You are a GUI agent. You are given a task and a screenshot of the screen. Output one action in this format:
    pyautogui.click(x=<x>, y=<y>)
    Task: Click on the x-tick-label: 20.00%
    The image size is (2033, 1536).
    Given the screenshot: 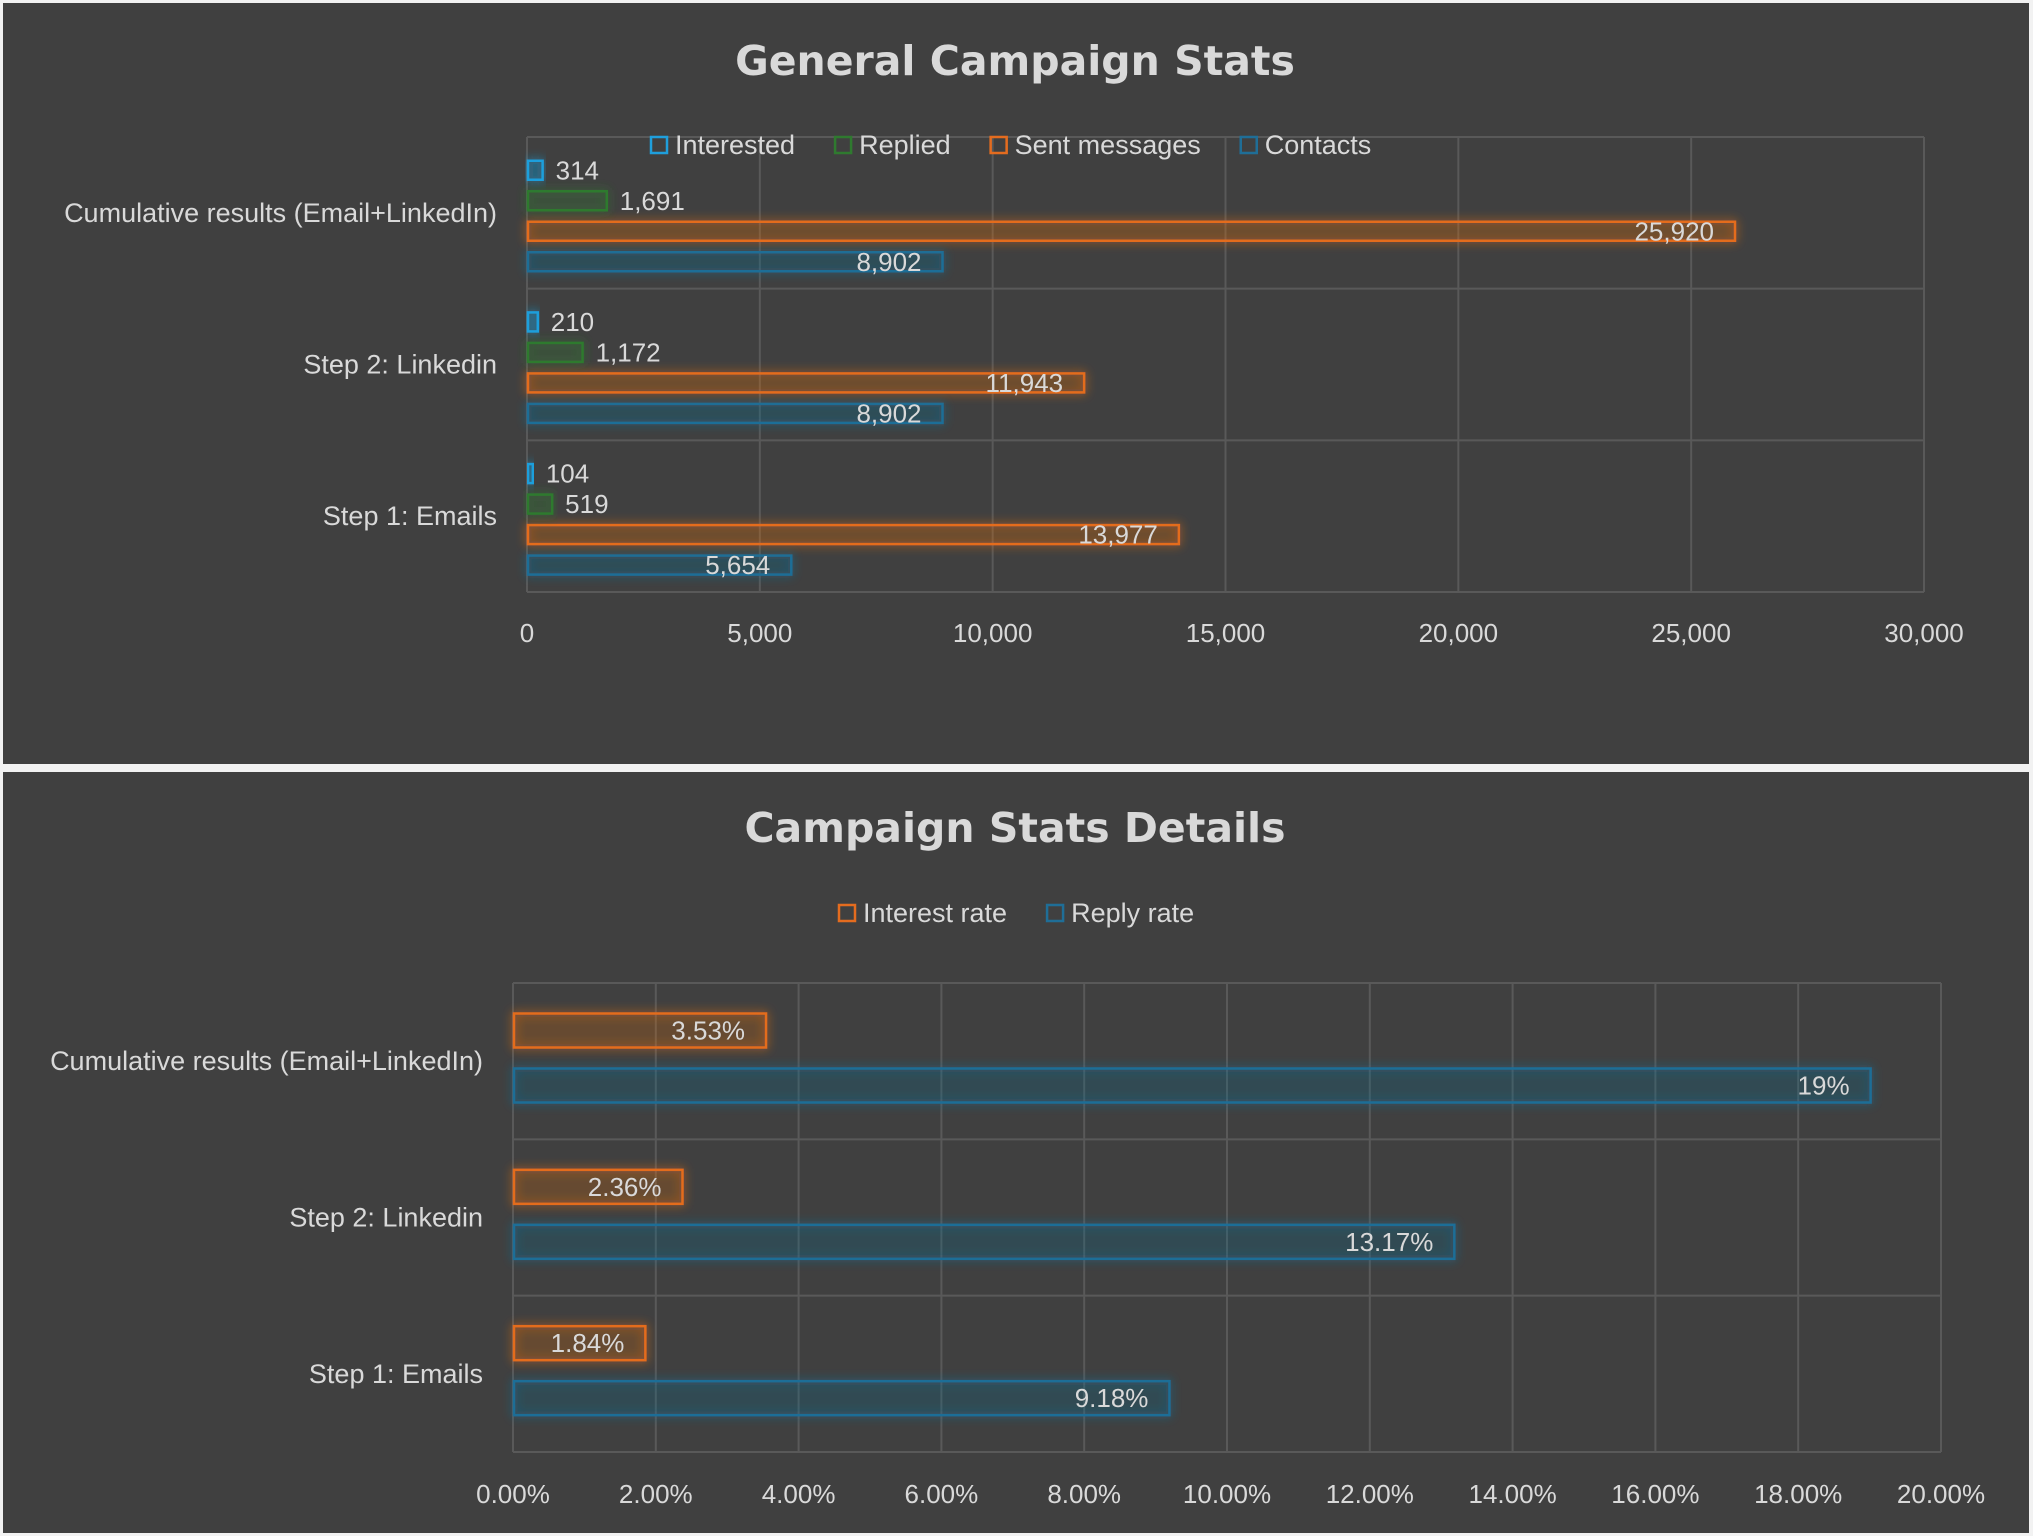 What is the action you would take?
    pyautogui.click(x=1941, y=1494)
    